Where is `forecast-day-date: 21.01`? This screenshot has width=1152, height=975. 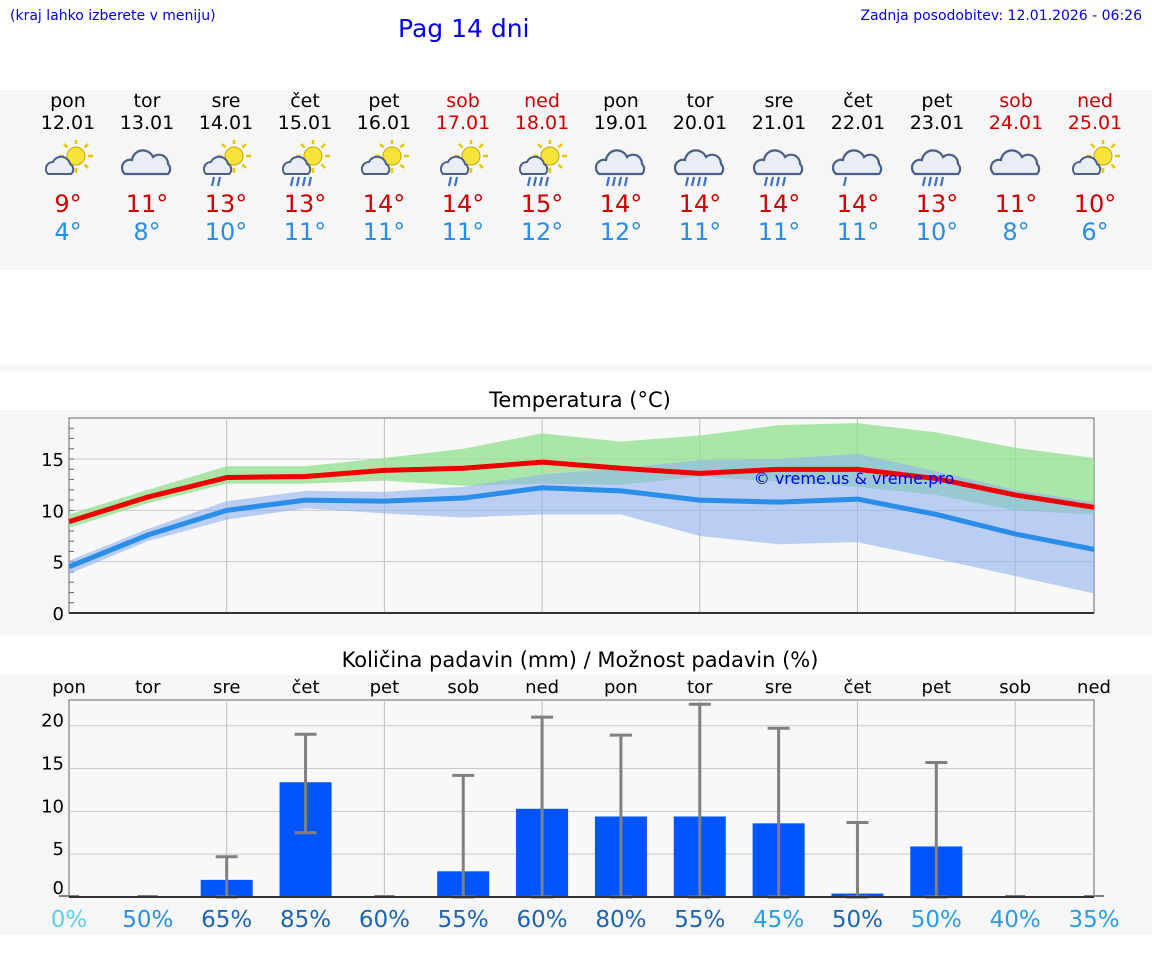 forecast-day-date: 21.01 is located at coordinates (779, 123).